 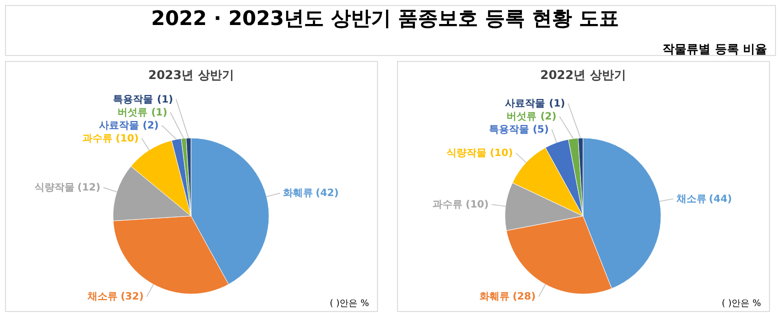 I want to click on data-label: (44), so click(x=720, y=199).